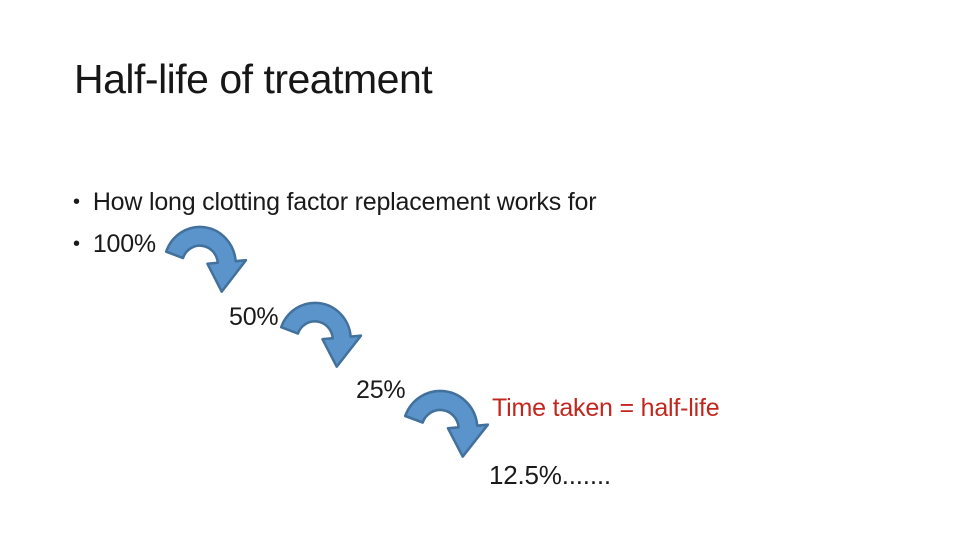 The width and height of the screenshot is (960, 540). I want to click on slide-title: Half-life of treatment, so click(253, 79).